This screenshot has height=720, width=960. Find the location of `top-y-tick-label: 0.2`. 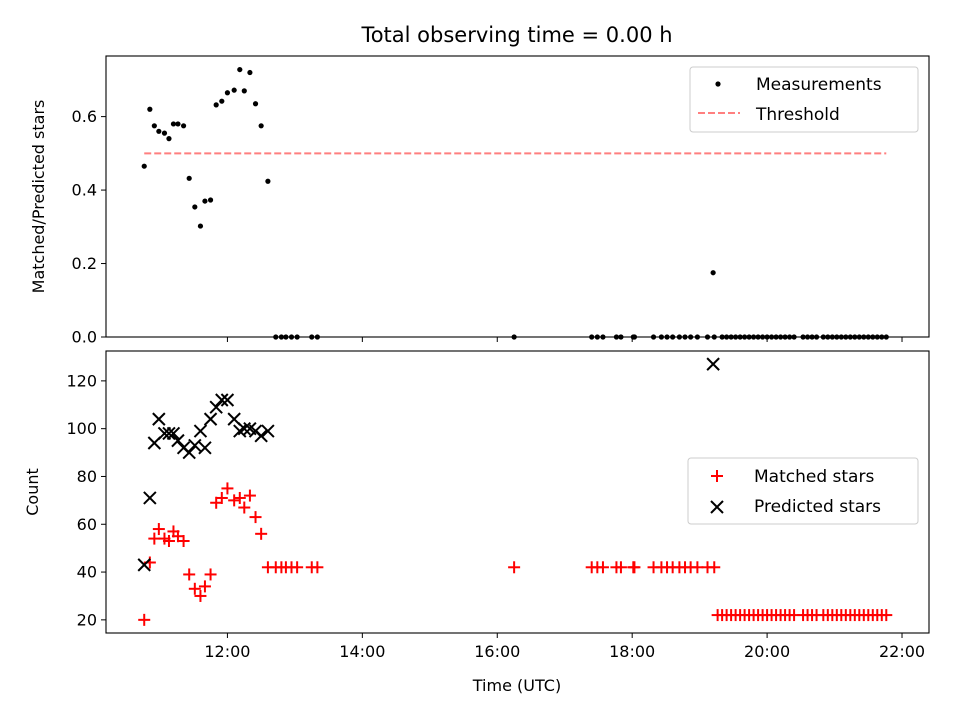

top-y-tick-label: 0.2 is located at coordinates (84, 263).